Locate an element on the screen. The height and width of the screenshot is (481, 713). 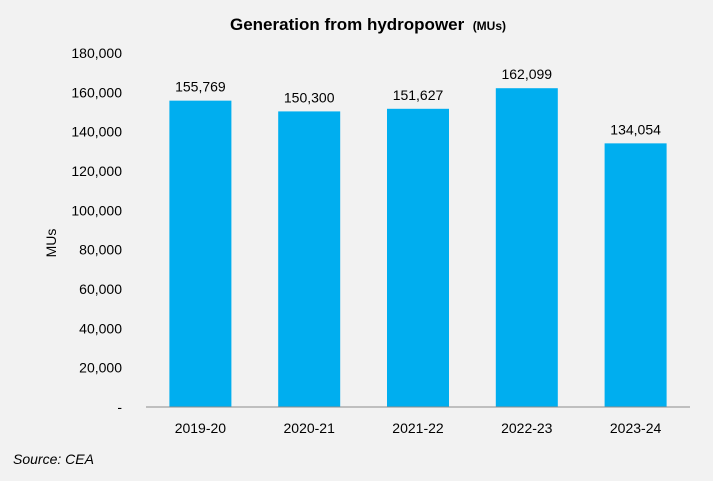
y-tick-label: 60,000 is located at coordinates (100, 289).